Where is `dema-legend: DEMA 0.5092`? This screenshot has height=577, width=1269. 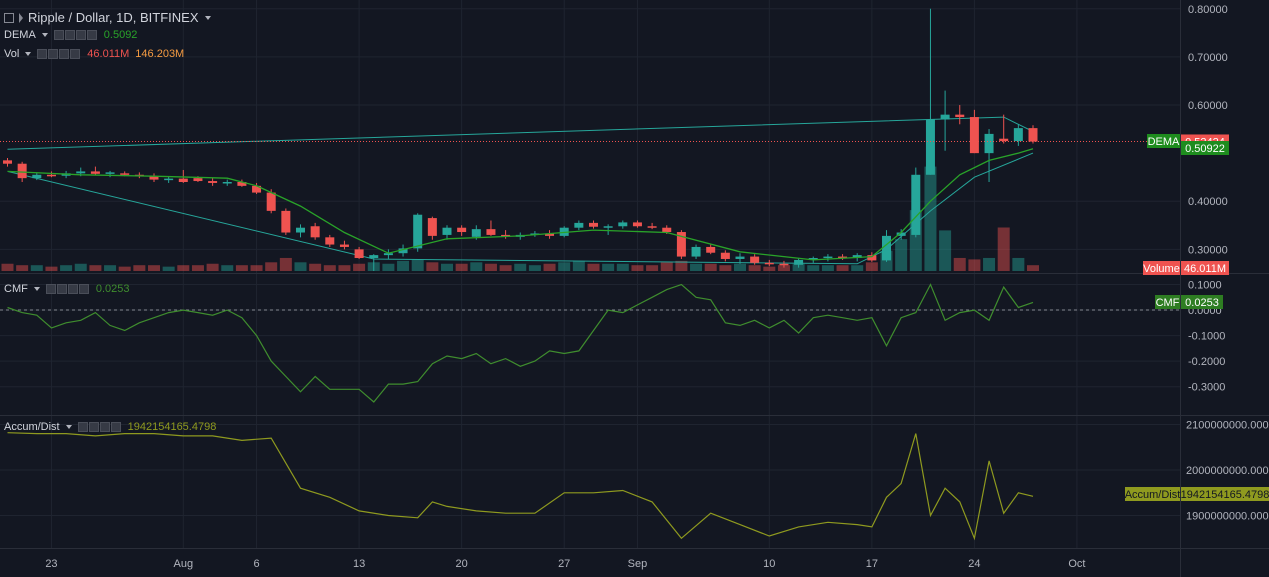
dema-legend: DEMA 0.5092 is located at coordinates (70, 35).